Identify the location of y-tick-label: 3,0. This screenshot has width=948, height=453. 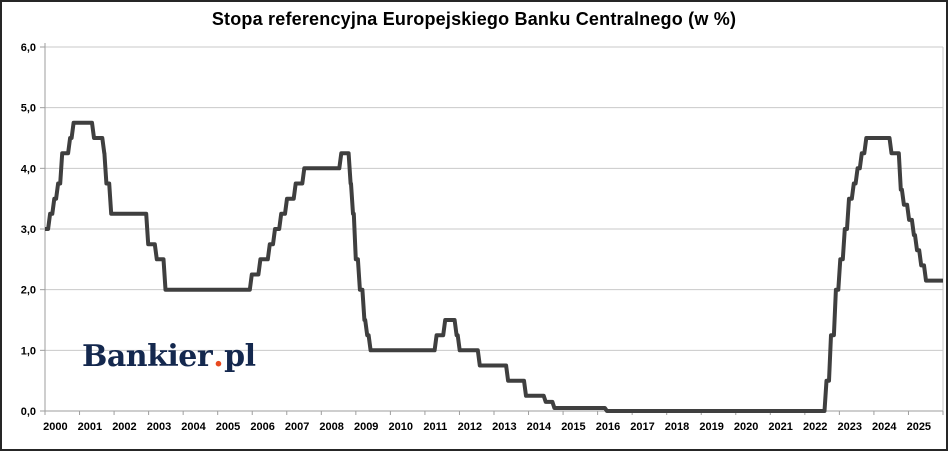
(28, 230).